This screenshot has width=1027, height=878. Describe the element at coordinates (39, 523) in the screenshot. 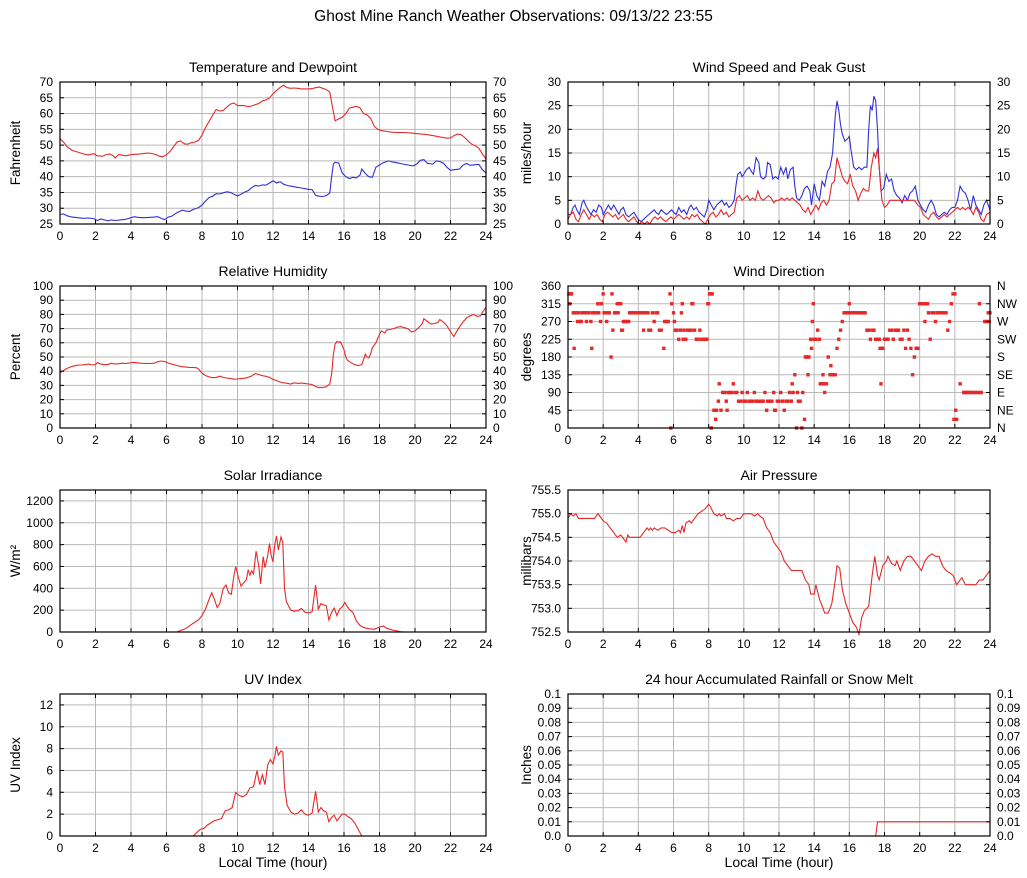

I see `svg-text: 1000` at that location.